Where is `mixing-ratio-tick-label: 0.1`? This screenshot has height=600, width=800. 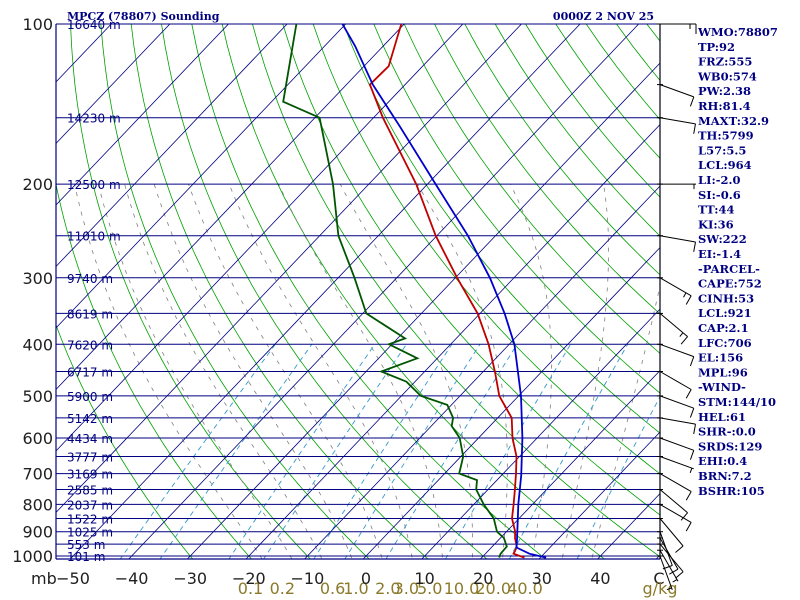 mixing-ratio-tick-label: 0.1 is located at coordinates (250, 588).